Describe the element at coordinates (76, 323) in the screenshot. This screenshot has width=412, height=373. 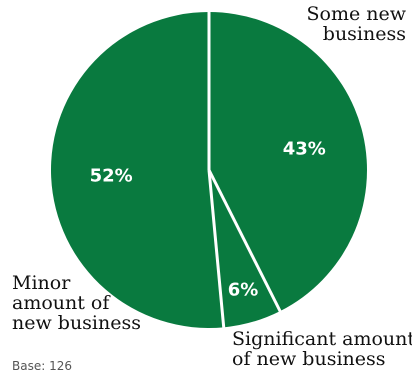
I see `slice-label-line: new business` at that location.